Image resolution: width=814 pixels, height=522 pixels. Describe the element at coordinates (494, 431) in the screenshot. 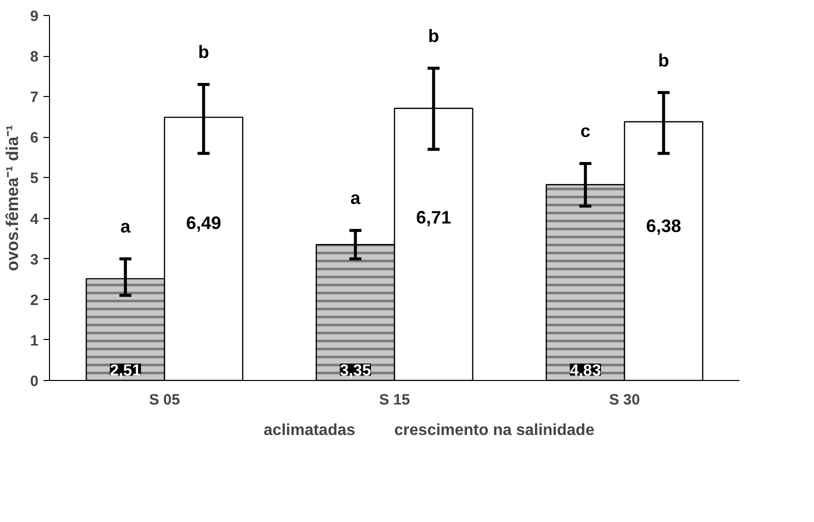

I see `text: crescimento na salinidade` at that location.